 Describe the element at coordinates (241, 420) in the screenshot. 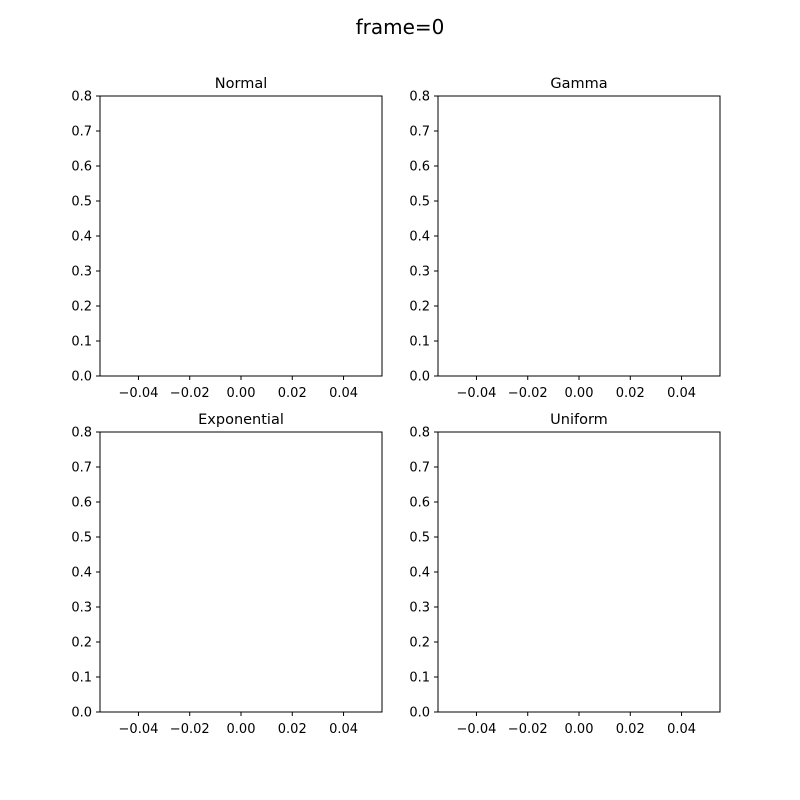

I see `subplot-title: Exponential` at that location.